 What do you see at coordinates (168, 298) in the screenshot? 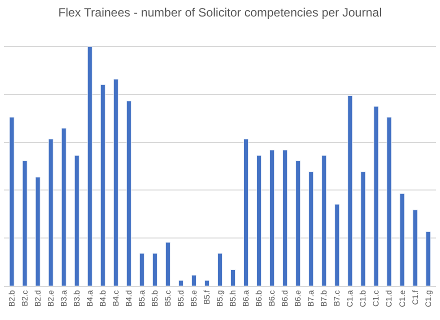
I see `x-tick-label: B5.c` at bounding box center [168, 298].